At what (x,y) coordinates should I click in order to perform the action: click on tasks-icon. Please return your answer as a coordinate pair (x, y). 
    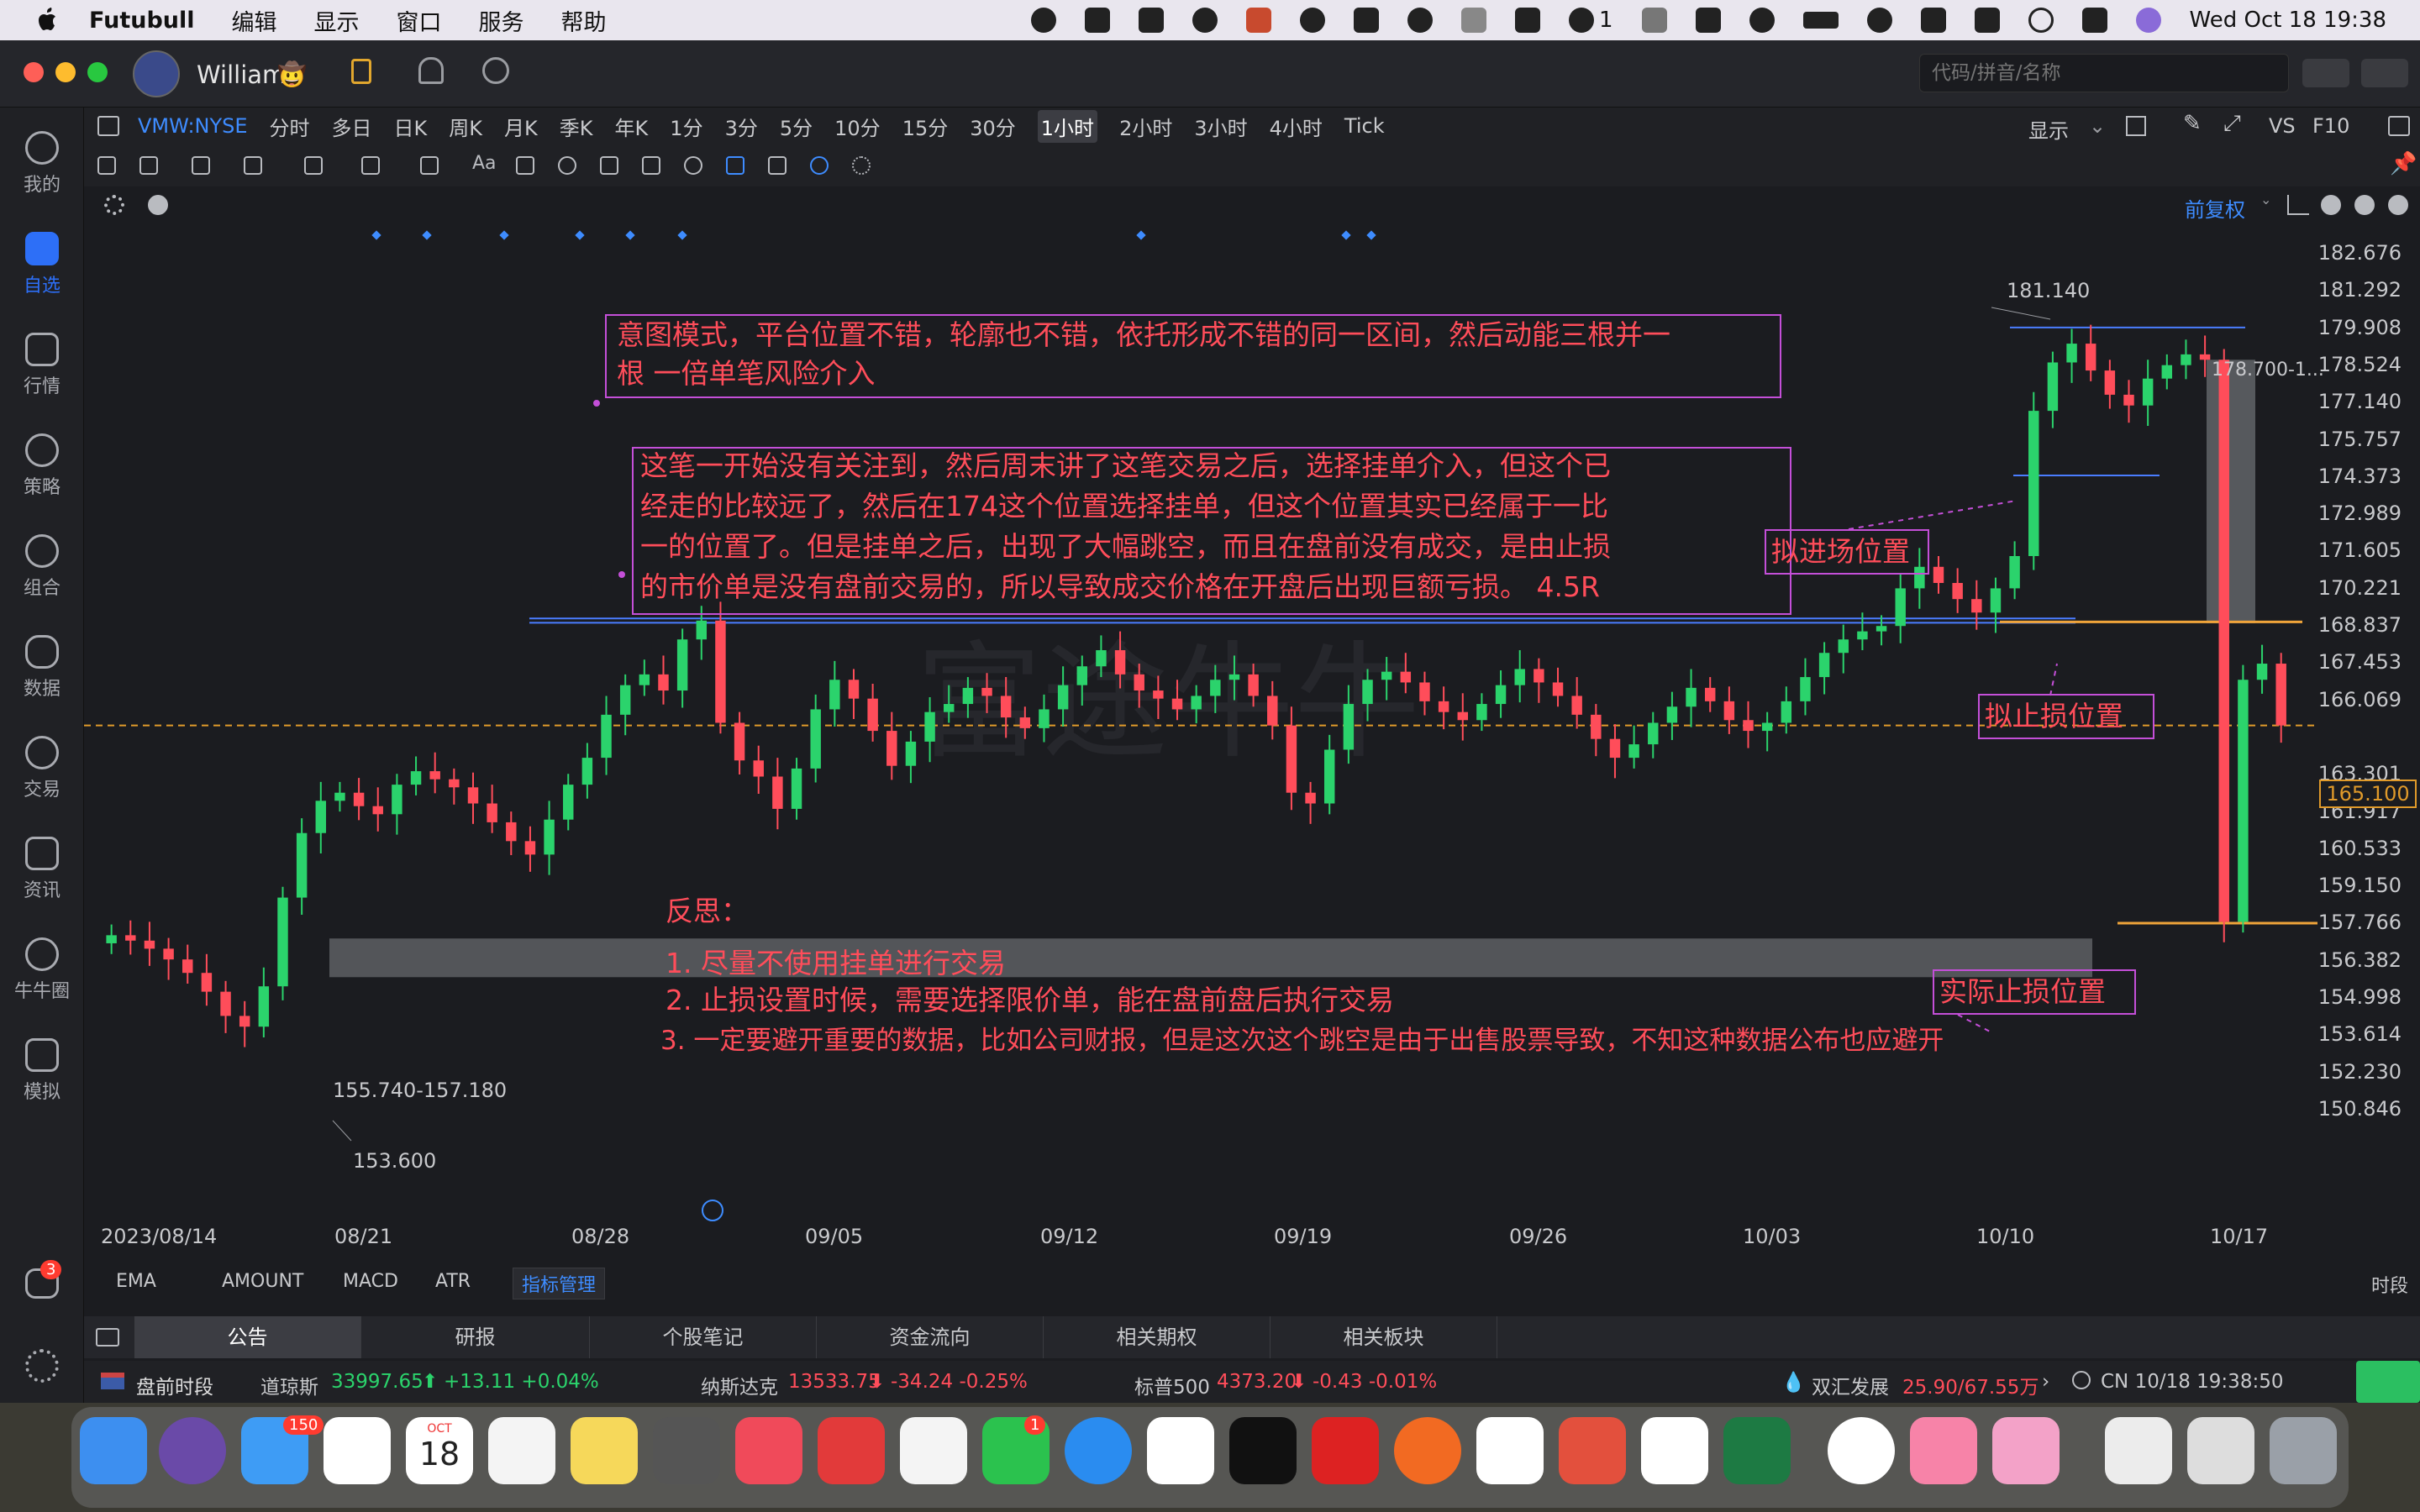
    Looking at the image, I should click on (357, 1450).